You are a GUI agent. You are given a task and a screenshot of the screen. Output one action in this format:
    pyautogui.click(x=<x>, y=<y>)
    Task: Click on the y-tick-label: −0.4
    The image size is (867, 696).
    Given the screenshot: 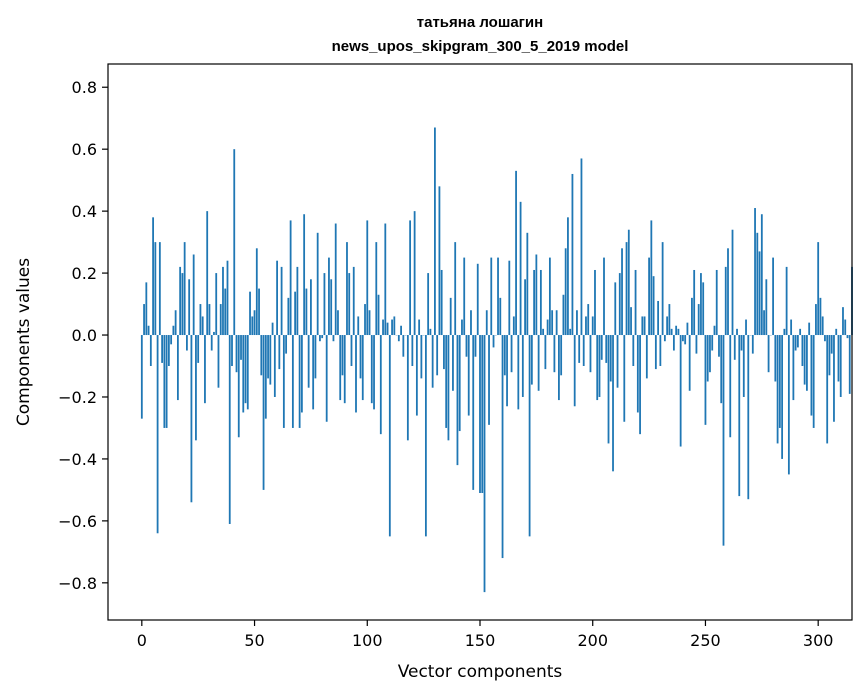 What is the action you would take?
    pyautogui.click(x=77, y=459)
    